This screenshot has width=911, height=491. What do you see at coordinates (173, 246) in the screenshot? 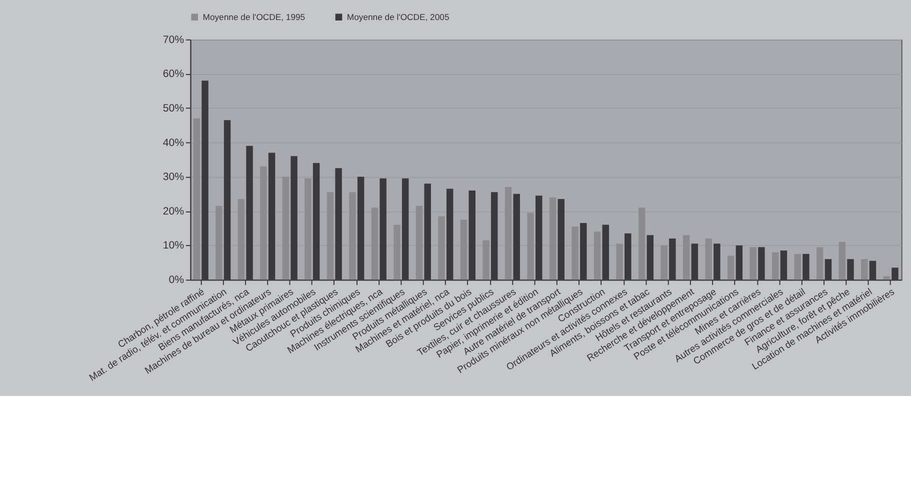
I see `y-tick-label: 10%` at bounding box center [173, 246].